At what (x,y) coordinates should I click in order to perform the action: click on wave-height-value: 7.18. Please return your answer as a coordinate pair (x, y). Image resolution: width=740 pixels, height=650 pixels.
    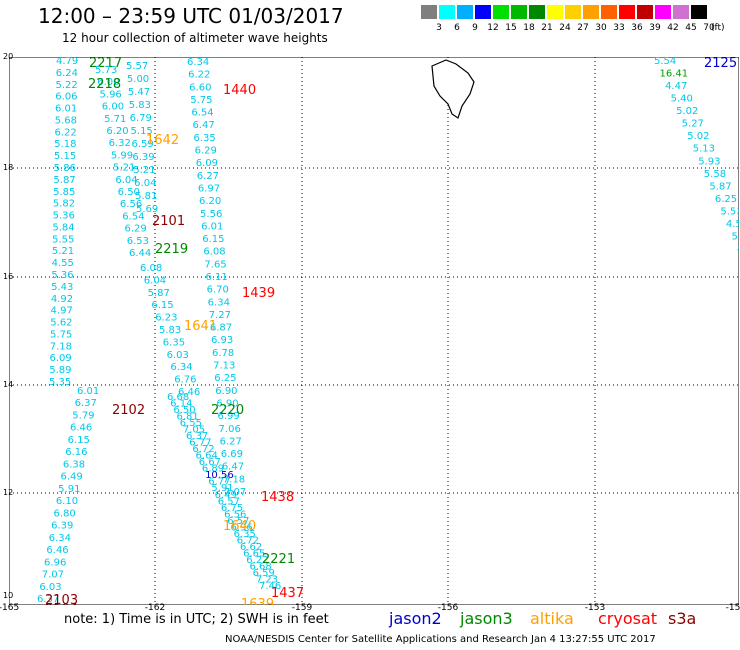
    Looking at the image, I should click on (234, 479).